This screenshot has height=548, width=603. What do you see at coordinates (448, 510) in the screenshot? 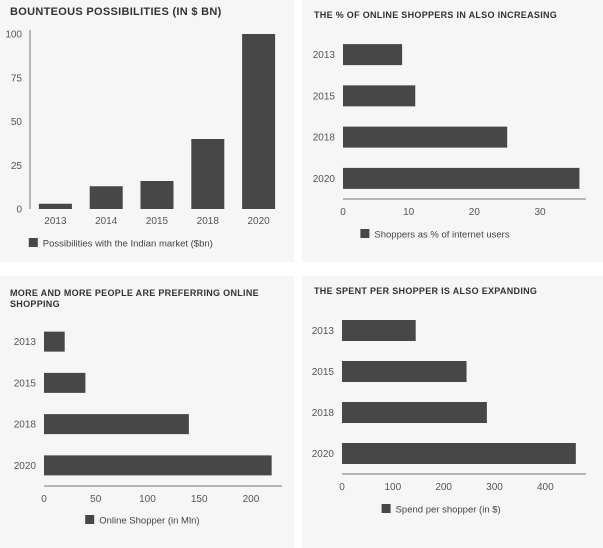
I see `legend-label: Spend per shopper (in $)` at bounding box center [448, 510].